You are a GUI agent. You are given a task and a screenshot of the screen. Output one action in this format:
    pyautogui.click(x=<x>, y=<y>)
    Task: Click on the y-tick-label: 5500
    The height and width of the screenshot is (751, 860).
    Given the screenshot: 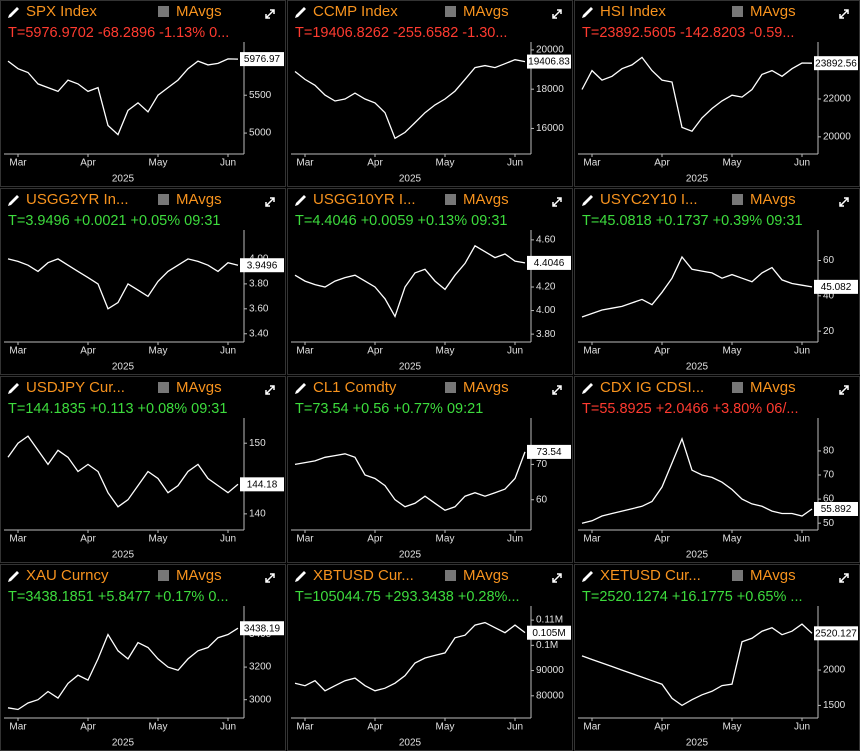 What is the action you would take?
    pyautogui.click(x=260, y=95)
    